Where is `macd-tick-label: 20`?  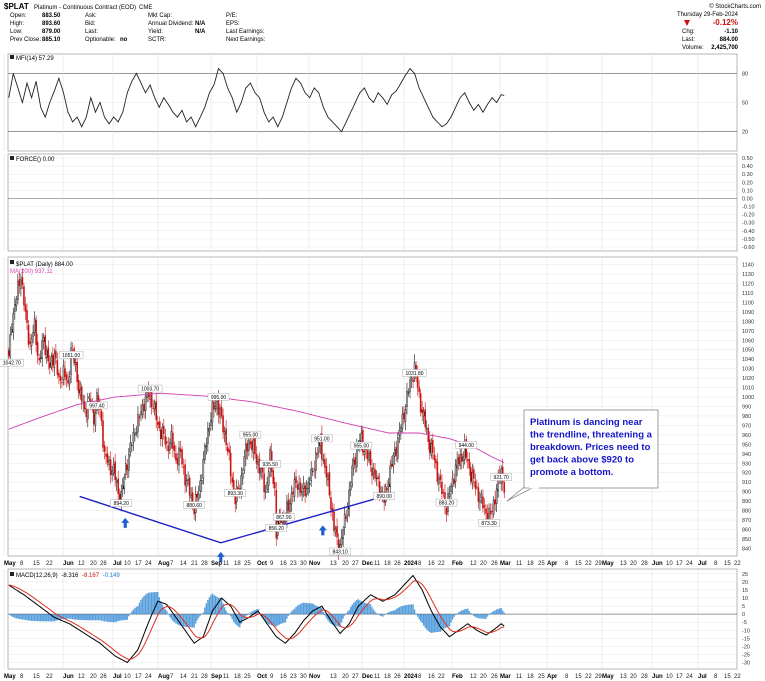
macd-tick-label: 20 is located at coordinates (745, 583).